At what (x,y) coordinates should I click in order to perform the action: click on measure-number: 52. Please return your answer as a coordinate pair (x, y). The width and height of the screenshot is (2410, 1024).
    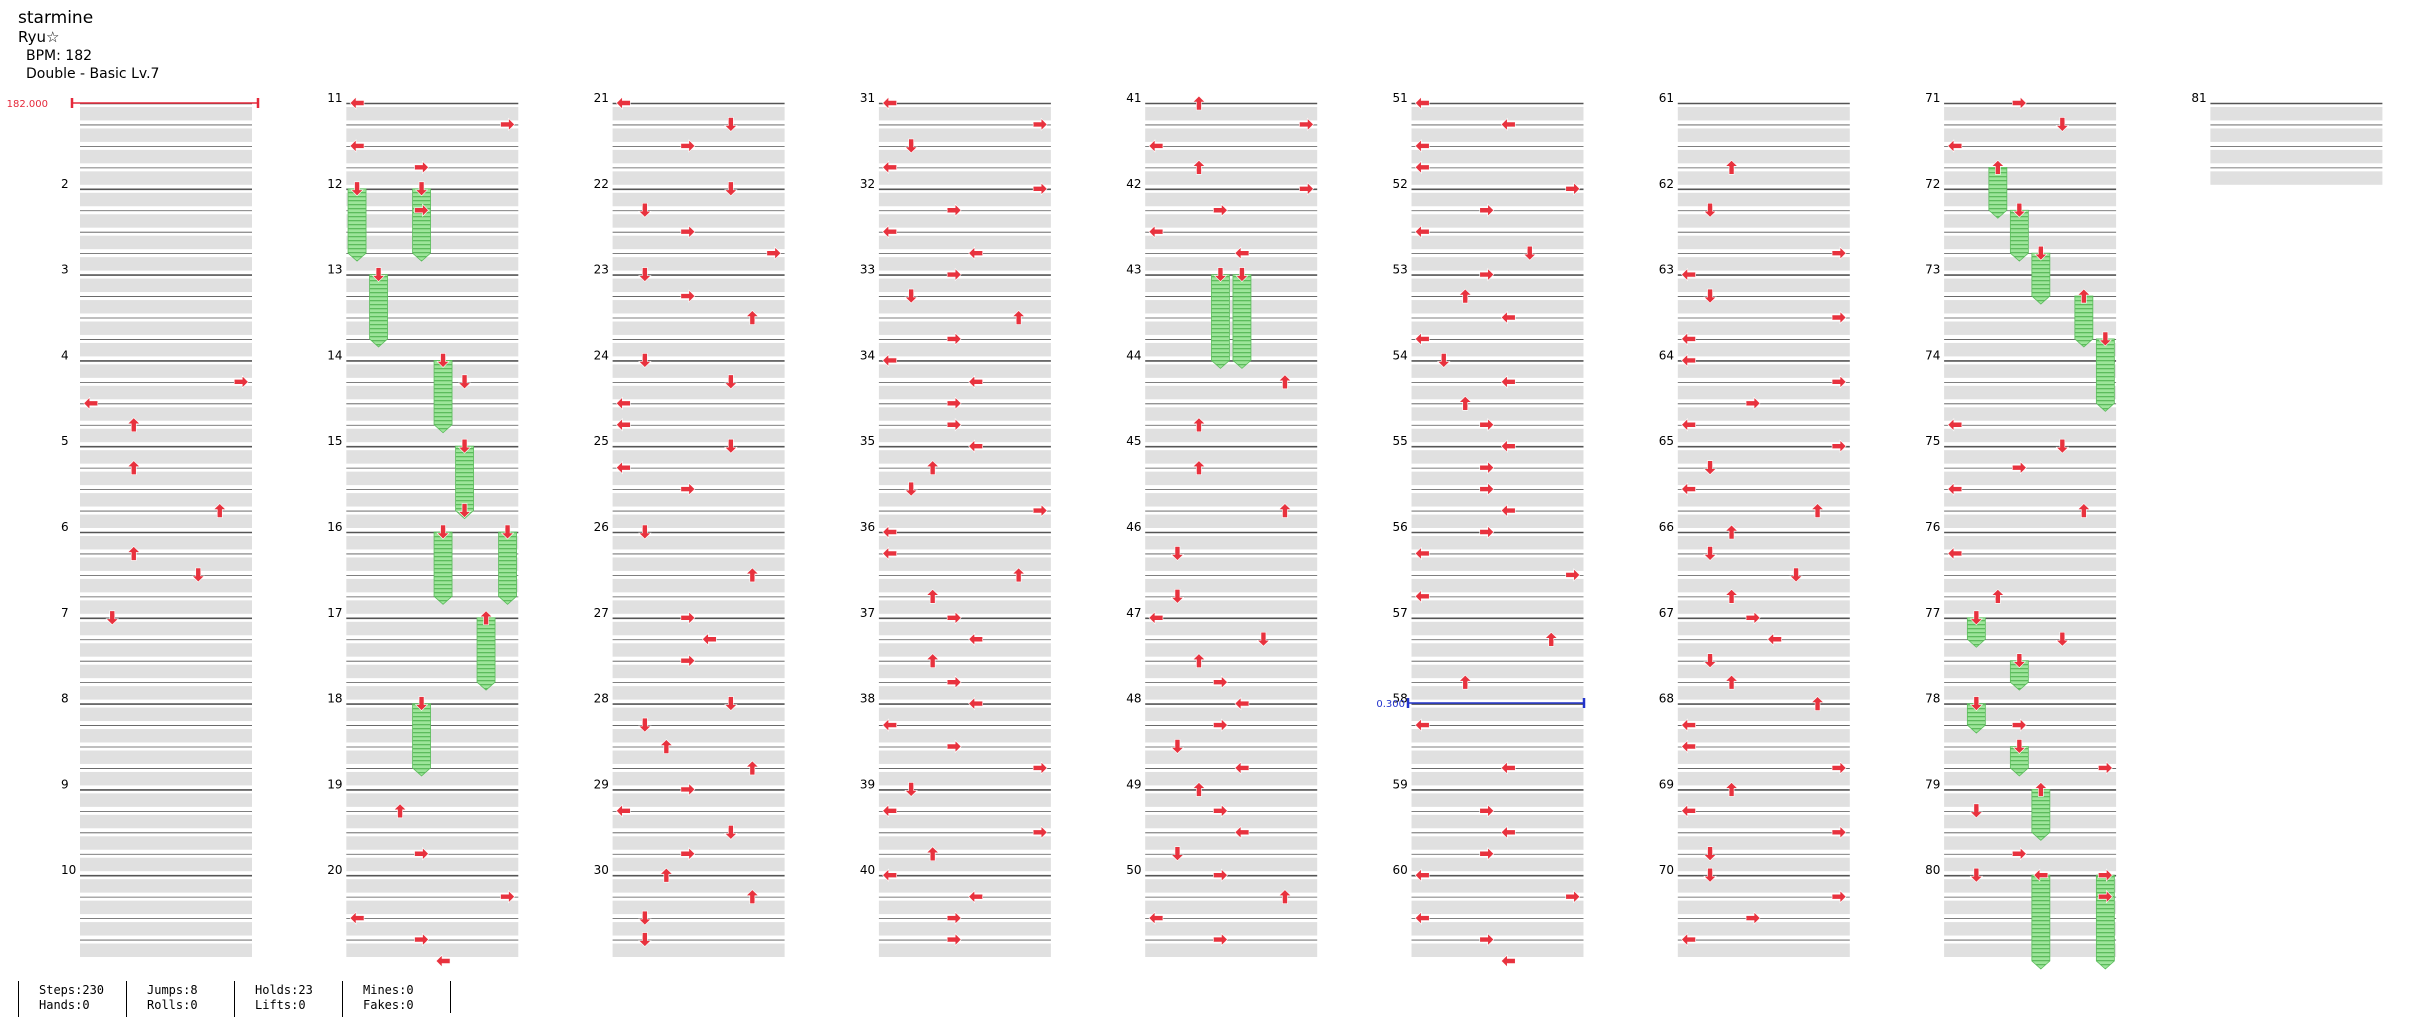
    Looking at the image, I should click on (1400, 184).